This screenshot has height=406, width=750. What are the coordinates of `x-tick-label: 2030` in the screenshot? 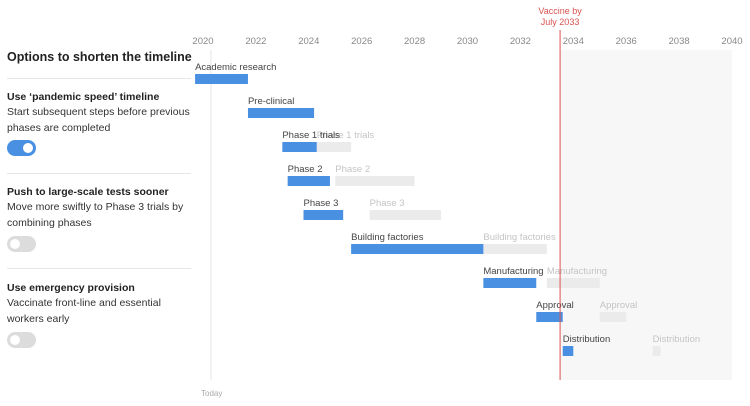 It's located at (467, 41).